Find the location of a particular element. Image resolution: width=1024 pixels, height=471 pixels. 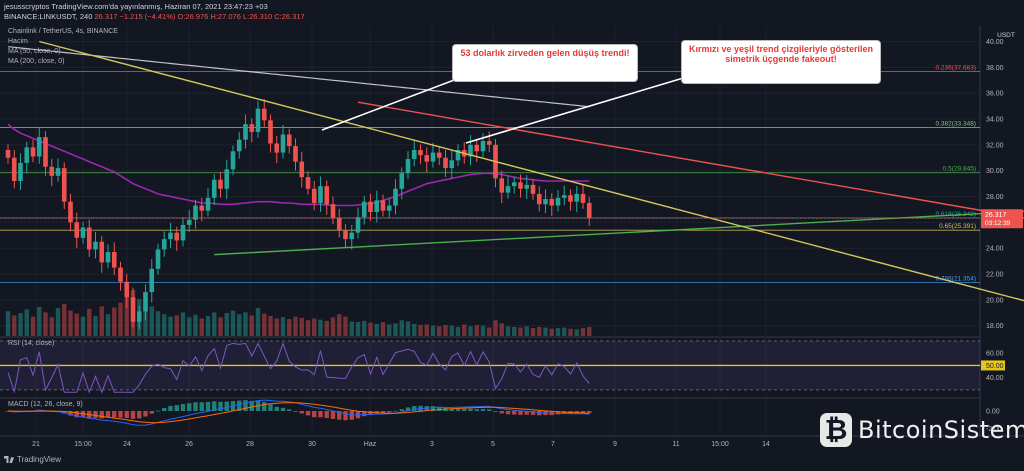

macd-label: MACD (12, 26, close, 9) is located at coordinates (45, 404).